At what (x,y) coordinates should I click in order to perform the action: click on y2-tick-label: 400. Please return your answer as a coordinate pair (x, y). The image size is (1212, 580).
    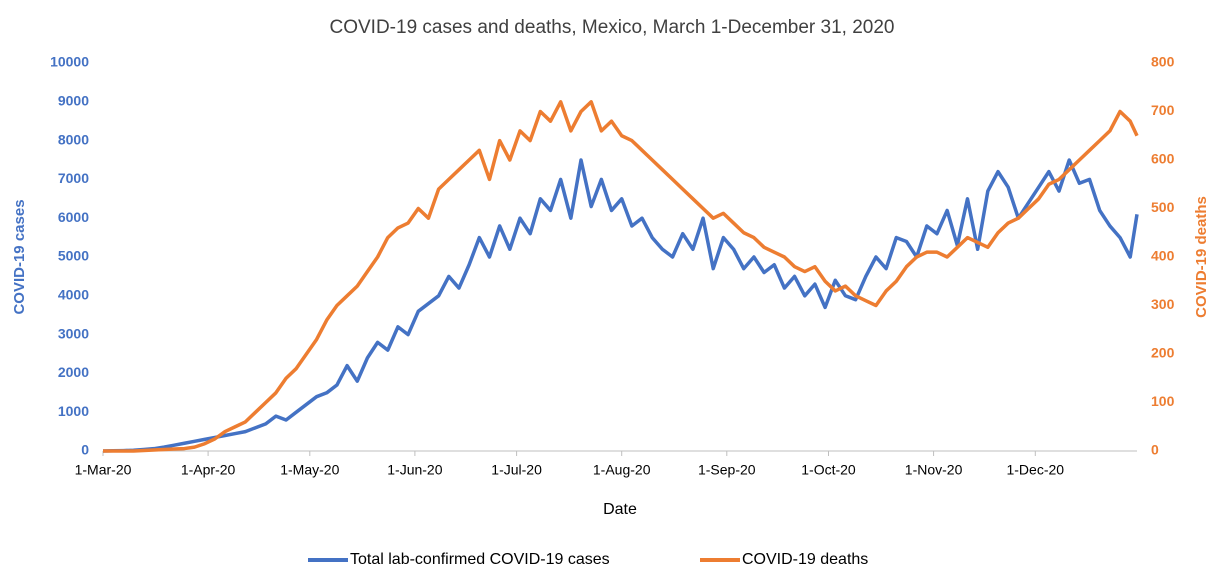
    Looking at the image, I should click on (1163, 256).